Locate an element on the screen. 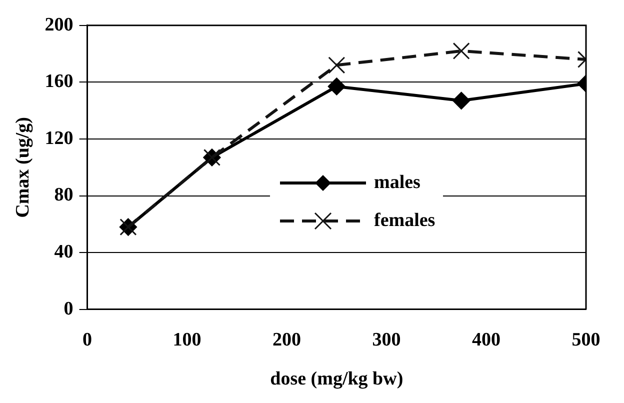  x-tick-label: 300 is located at coordinates (386, 340).